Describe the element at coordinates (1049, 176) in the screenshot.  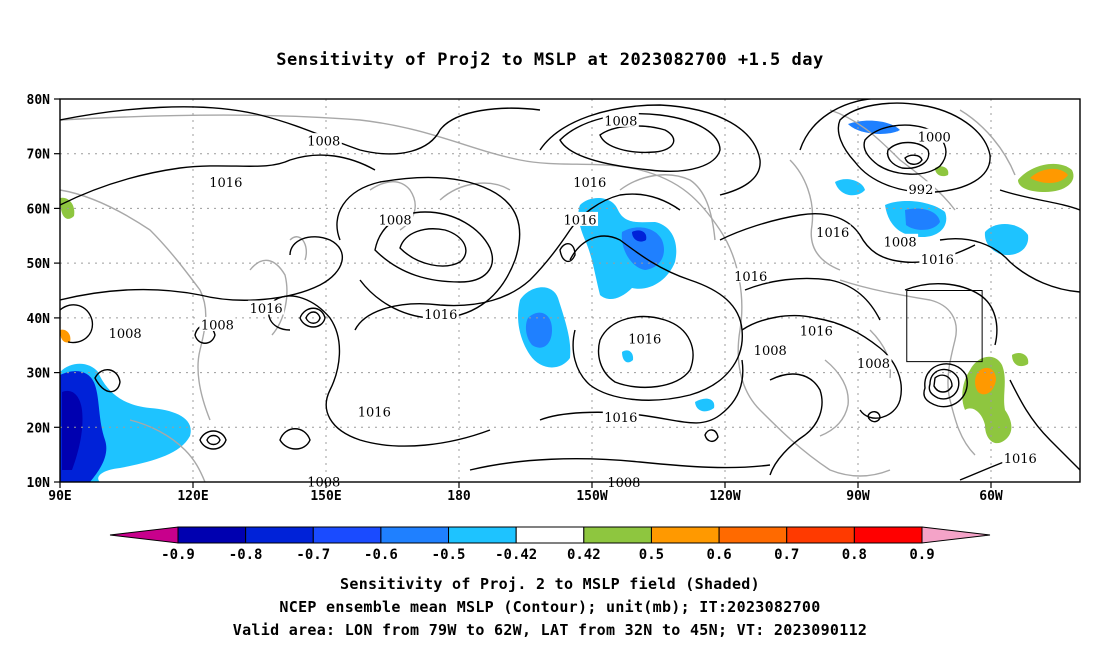
I see `orange-region-atlantic-east` at that location.